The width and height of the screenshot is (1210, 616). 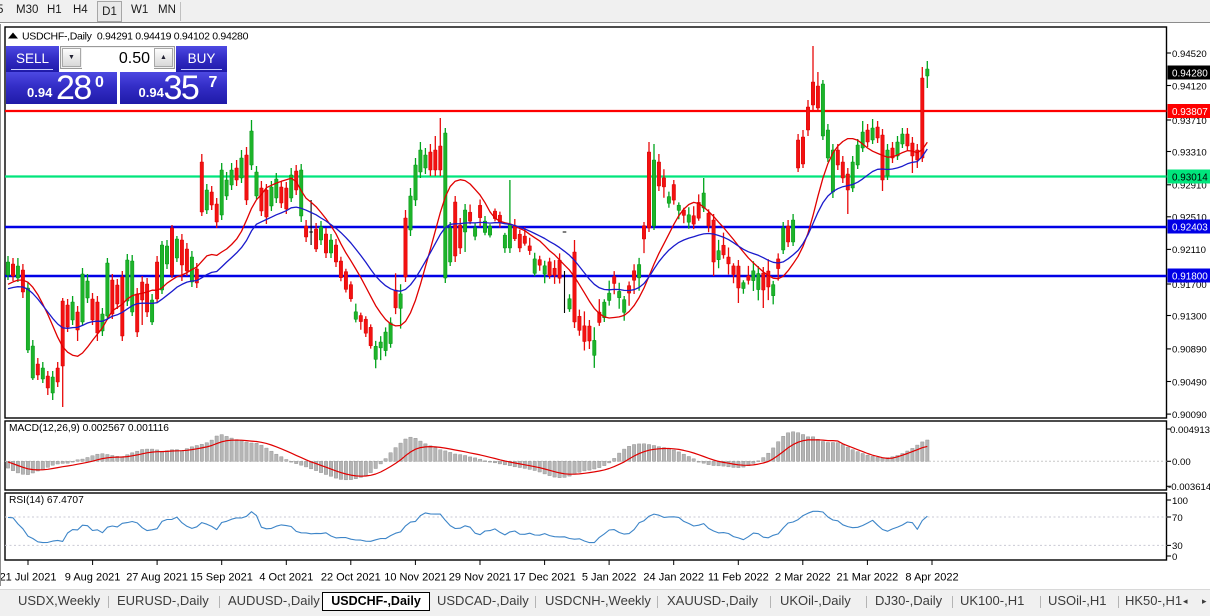 I want to click on svg-text: 17 Dec 2021, so click(x=544, y=578).